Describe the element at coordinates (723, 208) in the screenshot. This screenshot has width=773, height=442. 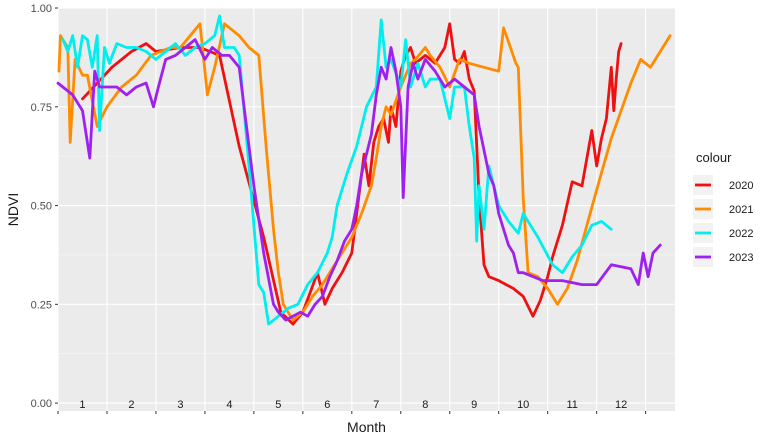
I see `legend: colour 2020 2021 2022 2023` at that location.